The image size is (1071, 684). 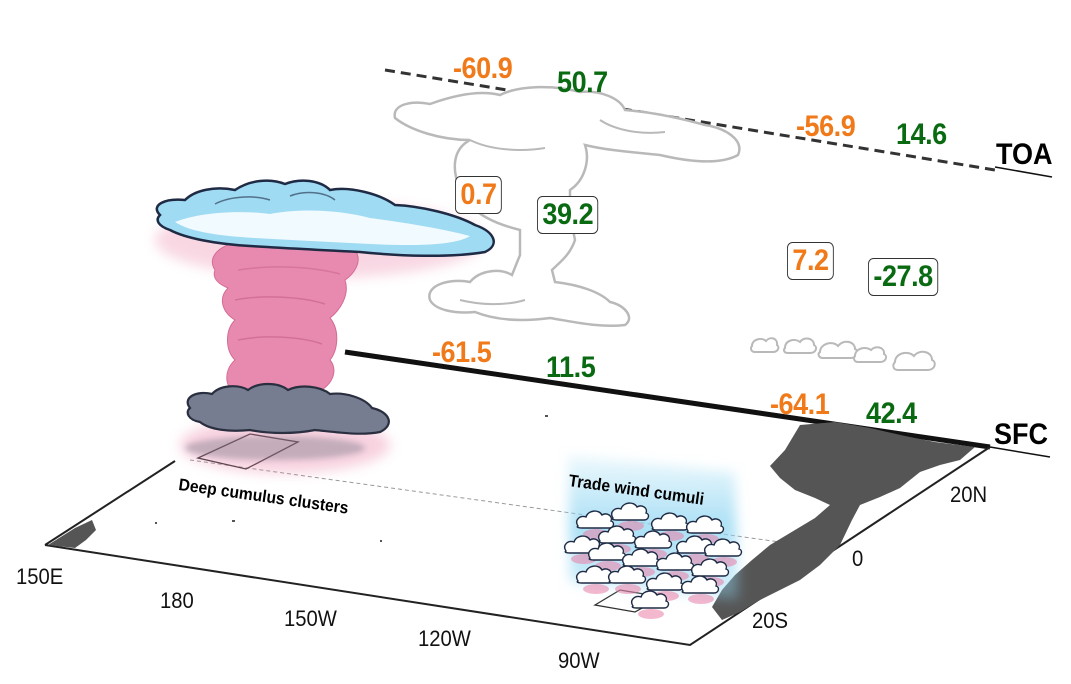 I want to click on deep-cumulus-cloud, so click(x=325, y=326).